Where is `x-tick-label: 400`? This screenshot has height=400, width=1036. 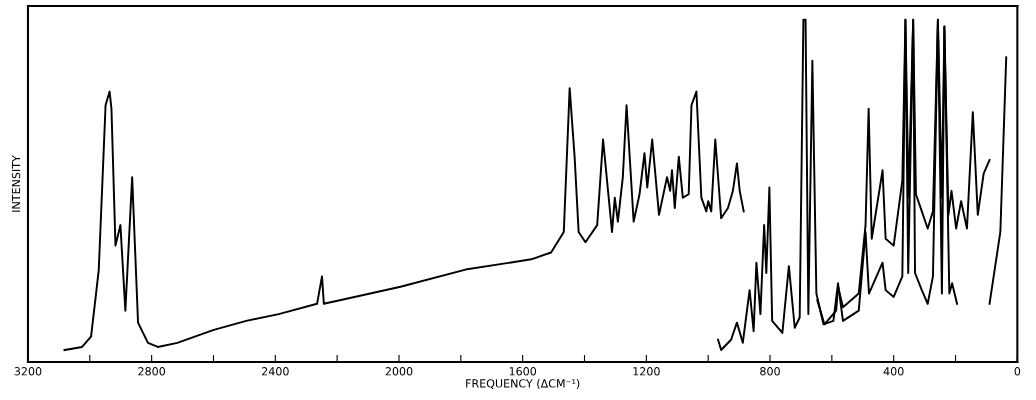 x-tick-label: 400 is located at coordinates (893, 371).